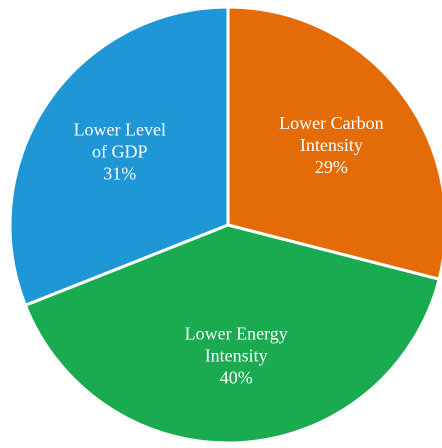 This screenshot has height=448, width=442. What do you see at coordinates (331, 167) in the screenshot?
I see `slice-value-lower-carbon-intensity: 29%` at bounding box center [331, 167].